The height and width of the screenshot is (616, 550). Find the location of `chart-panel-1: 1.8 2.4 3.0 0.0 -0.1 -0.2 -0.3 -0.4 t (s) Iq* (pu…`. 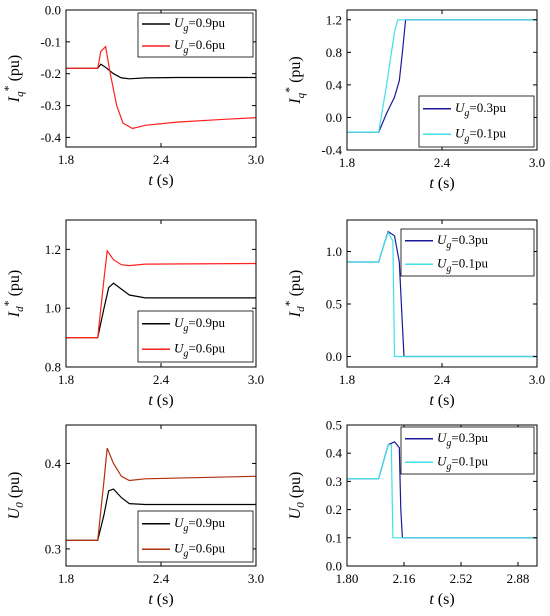

chart-panel-1: 1.8 2.4 3.0 0.0 -0.1 -0.2 -0.3 -0.4 t (s) Iq* (pu… is located at coordinates (132, 96).